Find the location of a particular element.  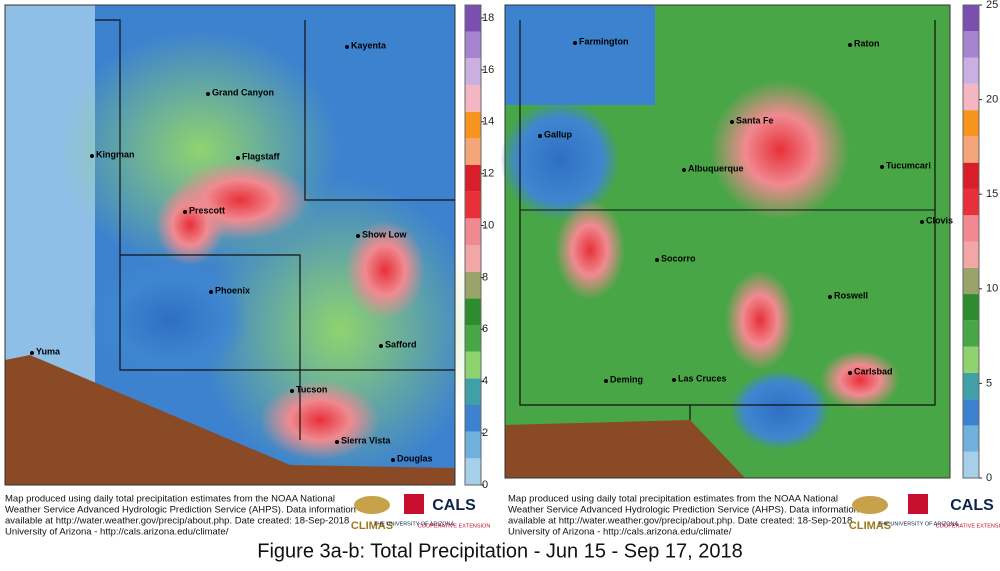

logo-text: THE UNIVERSITY OF ARIZONA is located at coordinates (918, 524).